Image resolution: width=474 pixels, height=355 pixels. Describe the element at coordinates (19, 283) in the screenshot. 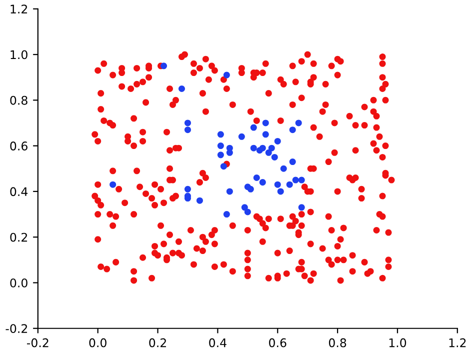

I see `y-tick-label: 0.0` at that location.